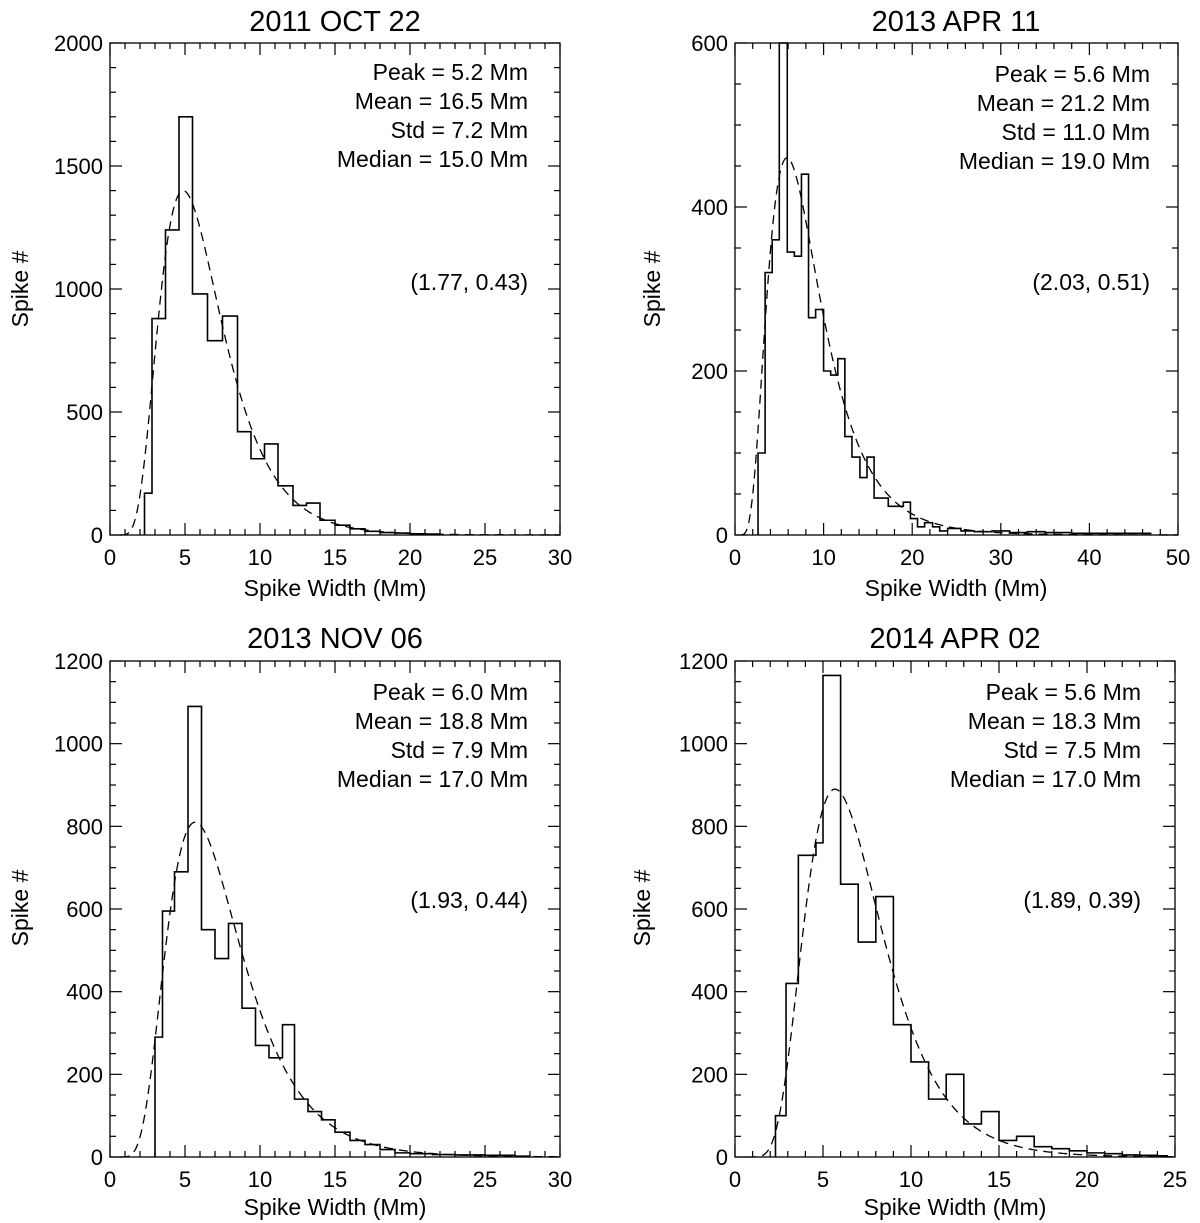  I want to click on panel-title: 2013 APR 11, so click(956, 22).